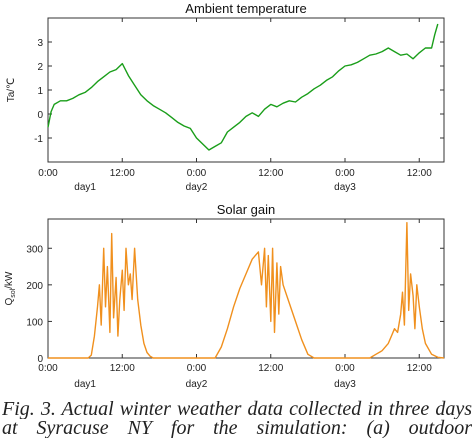 This screenshot has width=474, height=438. I want to click on y-tick-label: 200, so click(34, 286).